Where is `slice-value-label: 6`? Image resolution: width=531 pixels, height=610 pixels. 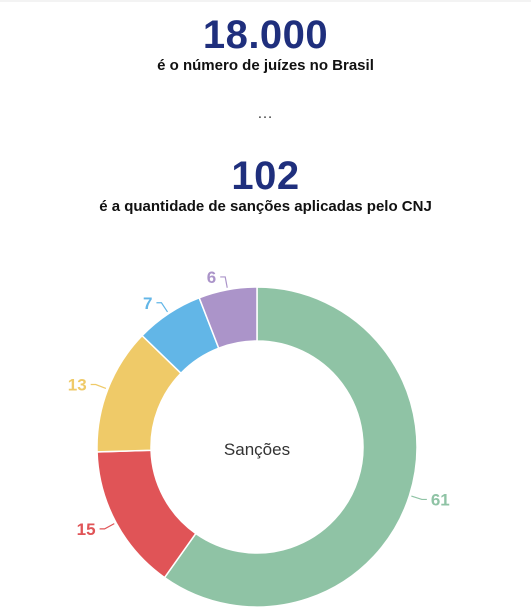
slice-value-label: 6 is located at coordinates (211, 277).